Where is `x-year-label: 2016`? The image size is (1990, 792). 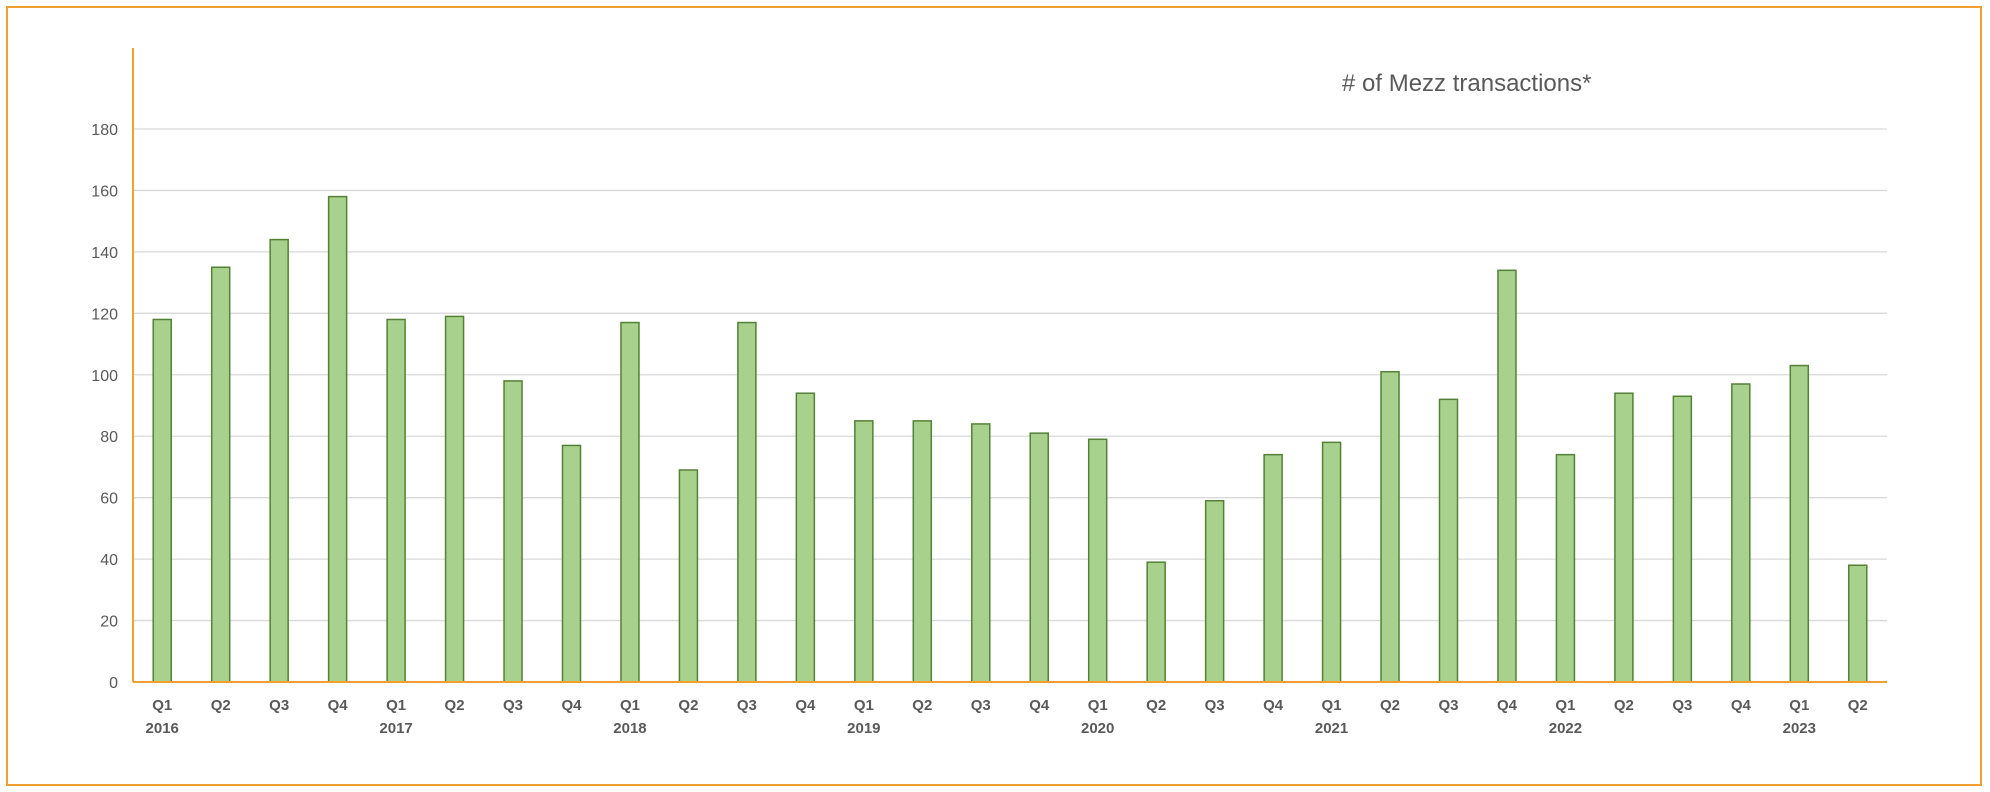 x-year-label: 2016 is located at coordinates (162, 728).